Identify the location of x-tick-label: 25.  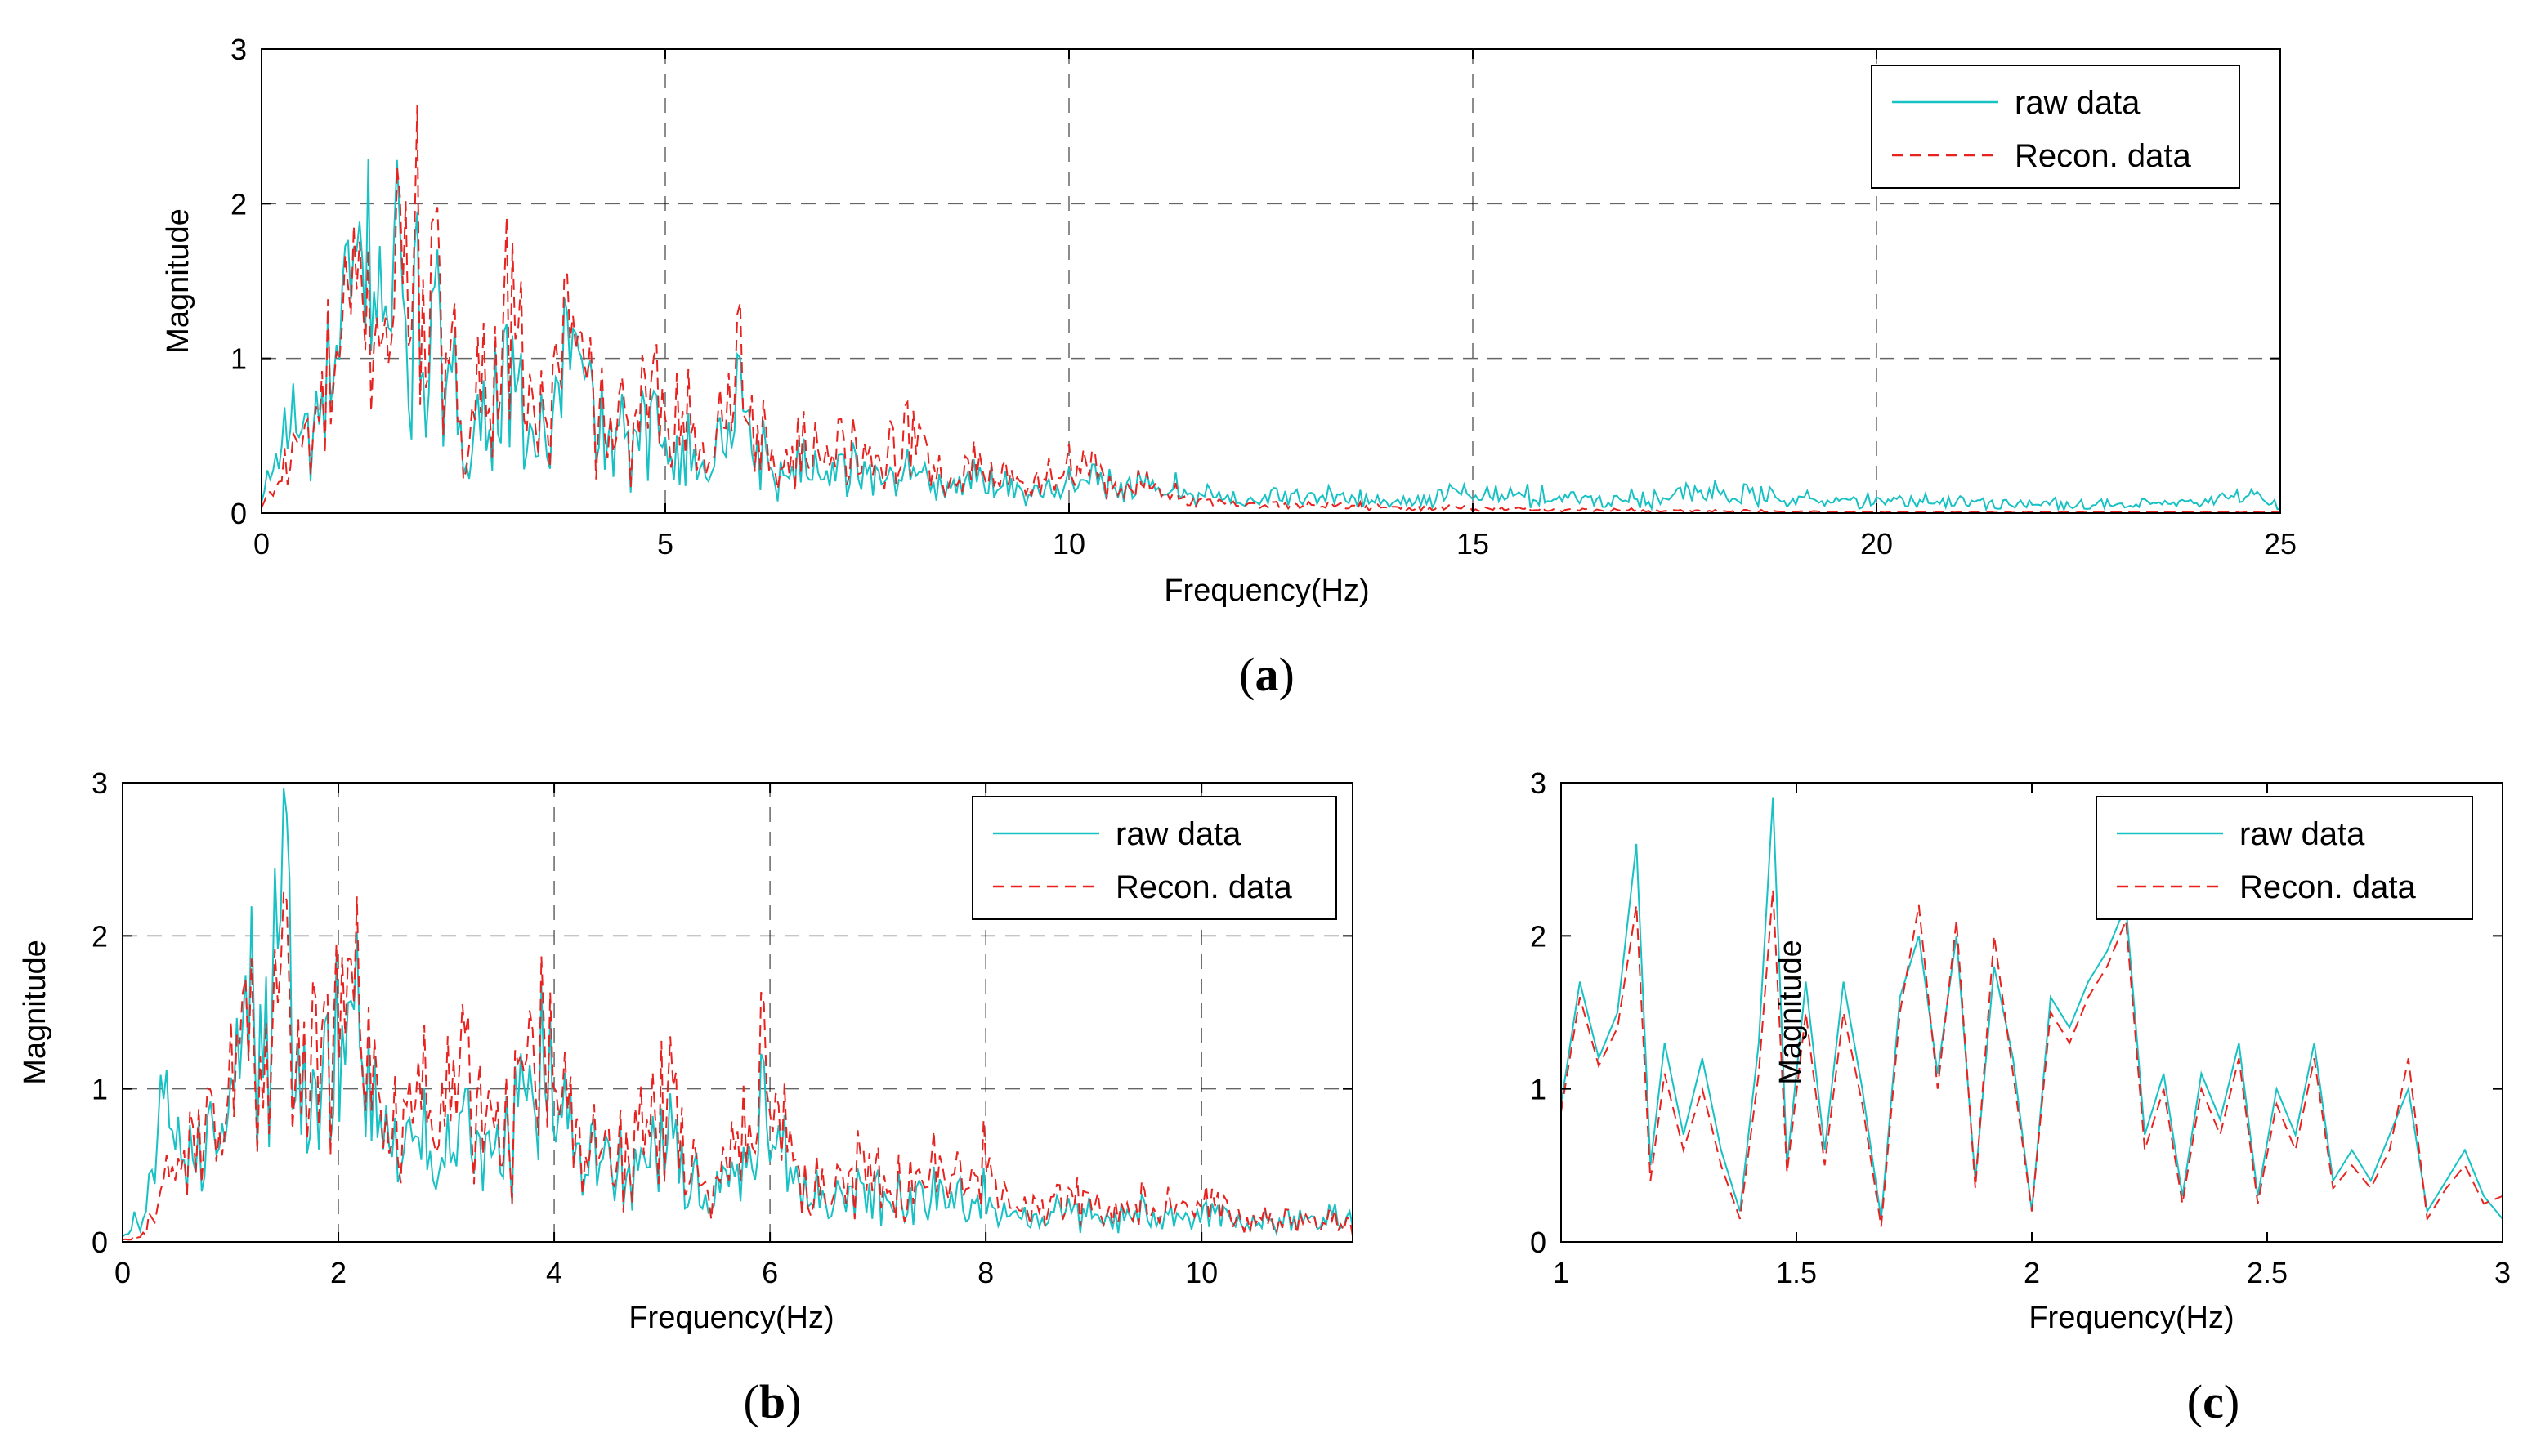
(2281, 544).